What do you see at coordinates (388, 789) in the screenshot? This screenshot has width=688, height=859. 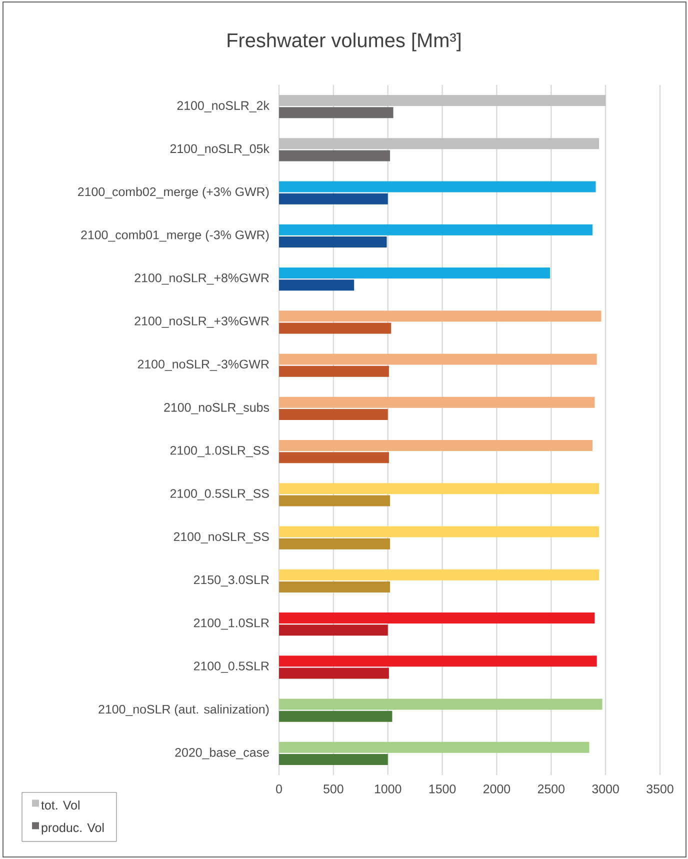 I see `x-tick-label: 1000` at bounding box center [388, 789].